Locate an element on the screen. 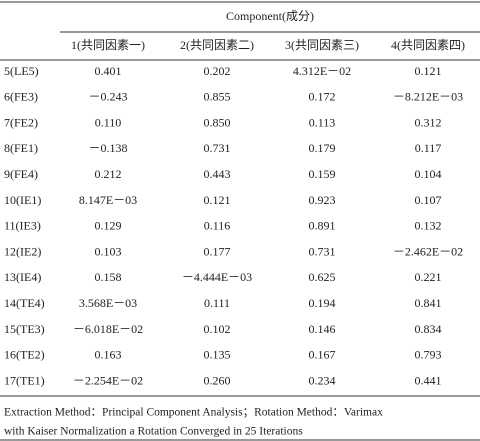 This screenshot has width=480, height=441. cell: 0.179 is located at coordinates (322, 148).